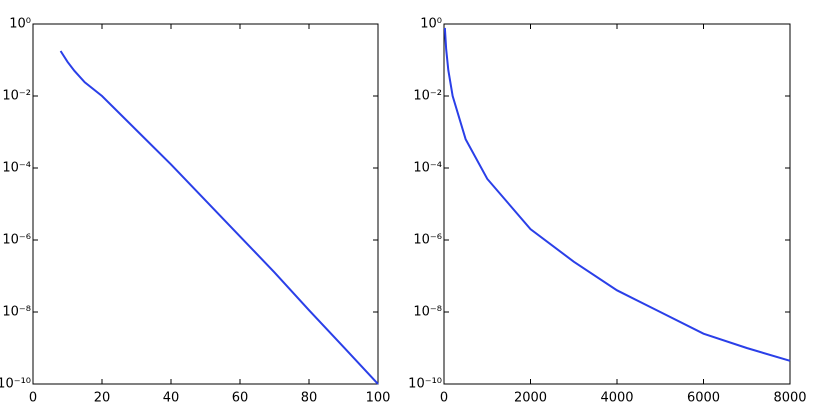  Describe the element at coordinates (309, 398) in the screenshot. I see `x-tick-label: 80` at that location.